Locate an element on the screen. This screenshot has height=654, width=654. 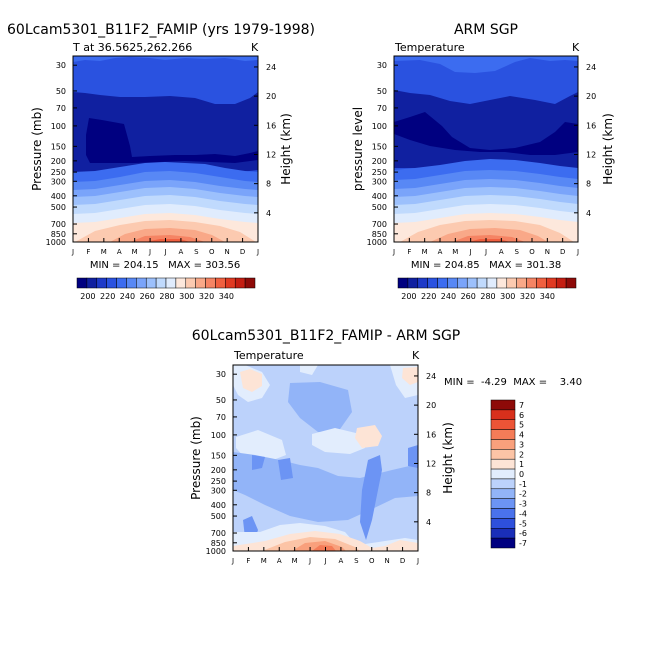
colorbar-label: 340 is located at coordinates (547, 296).